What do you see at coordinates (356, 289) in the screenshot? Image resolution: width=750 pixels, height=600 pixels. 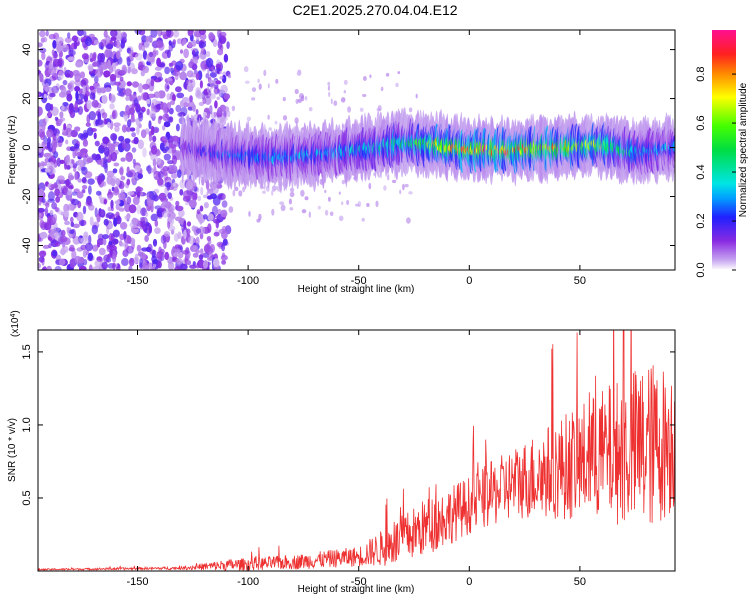 I see `spectrogram-x-axis-label: Height of straight line (km)` at bounding box center [356, 289].